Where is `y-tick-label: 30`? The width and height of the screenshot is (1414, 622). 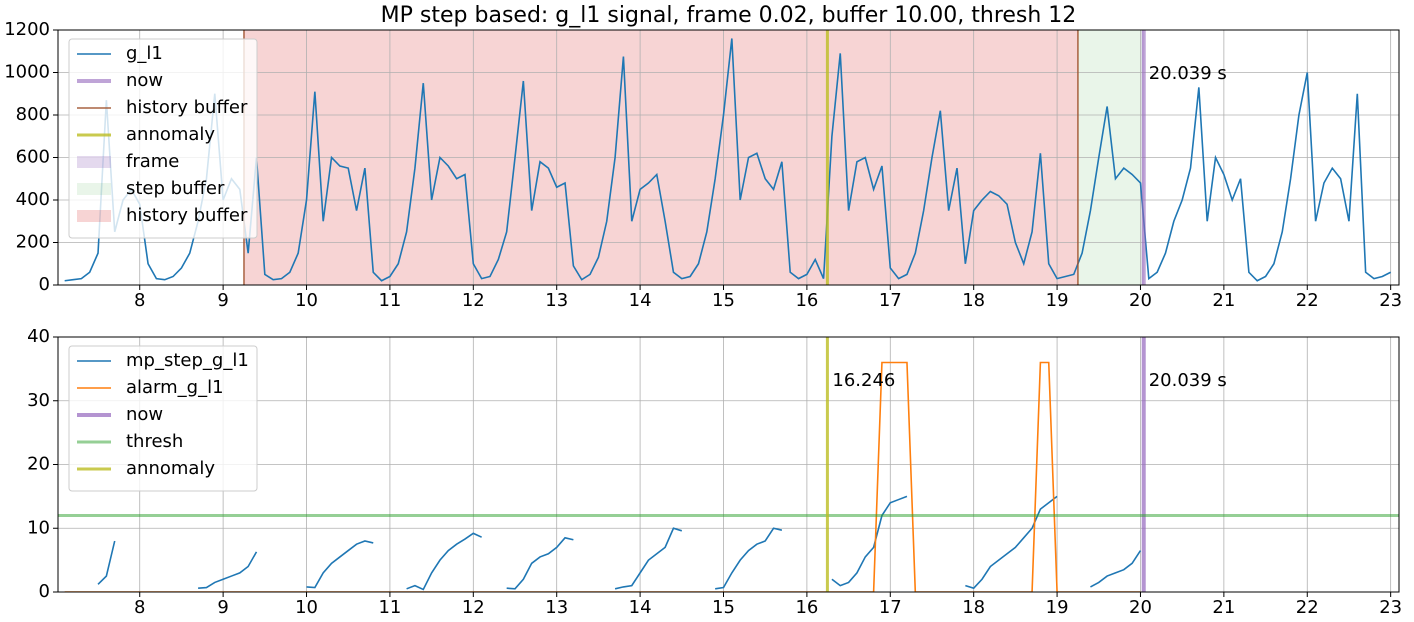
y-tick-label: 30 is located at coordinates (38, 400).